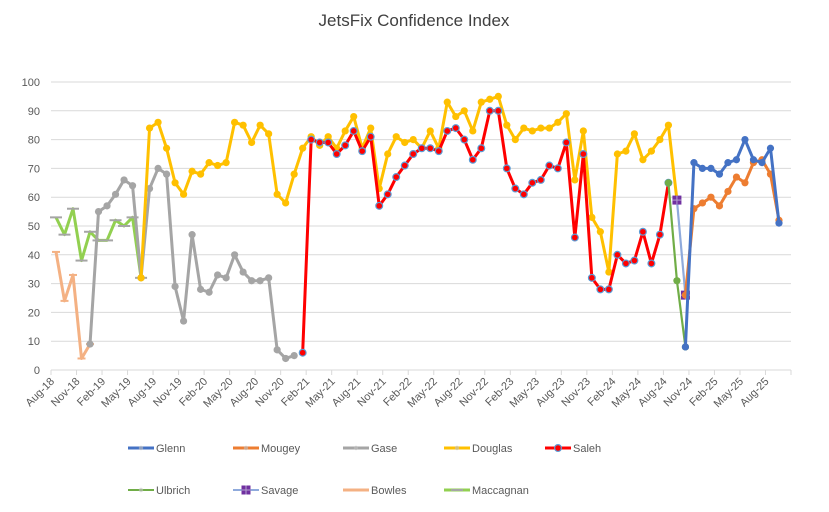 The image size is (829, 512). Describe the element at coordinates (587, 449) in the screenshot. I see `legend-label: Saleh` at that location.